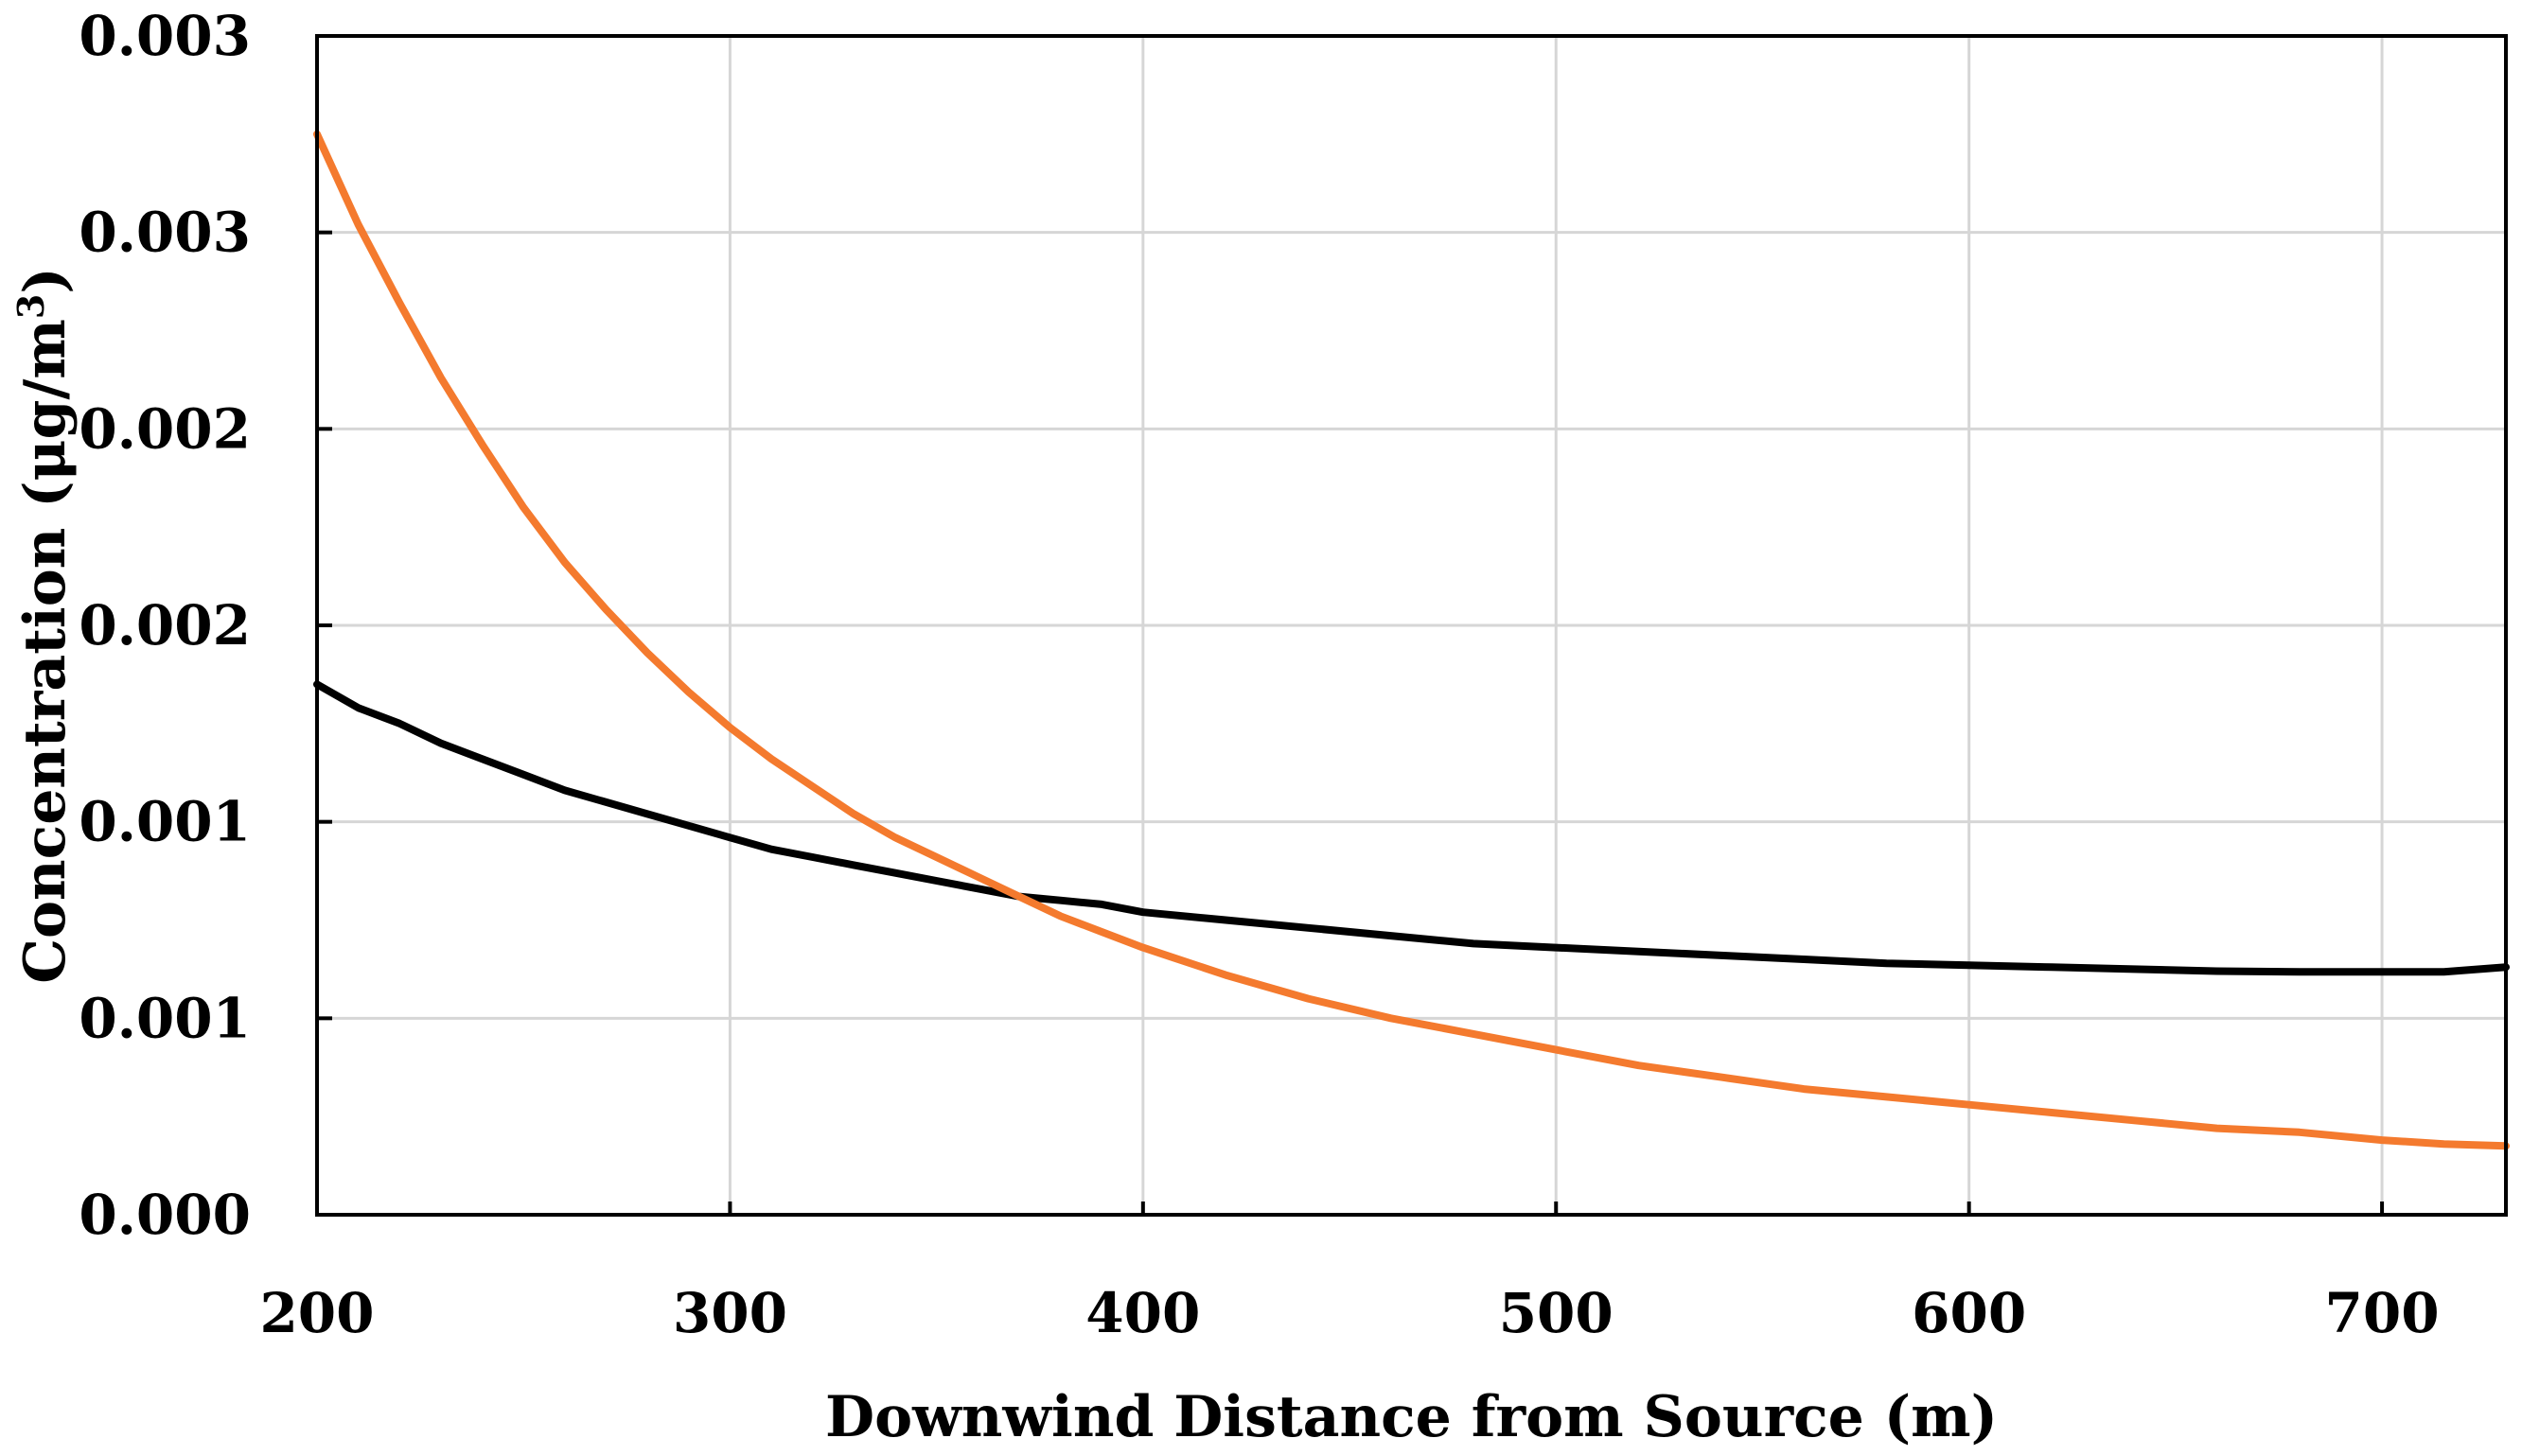 This screenshot has height=1456, width=2522. I want to click on y-axis-title-superscript: 3, so click(30, 306).